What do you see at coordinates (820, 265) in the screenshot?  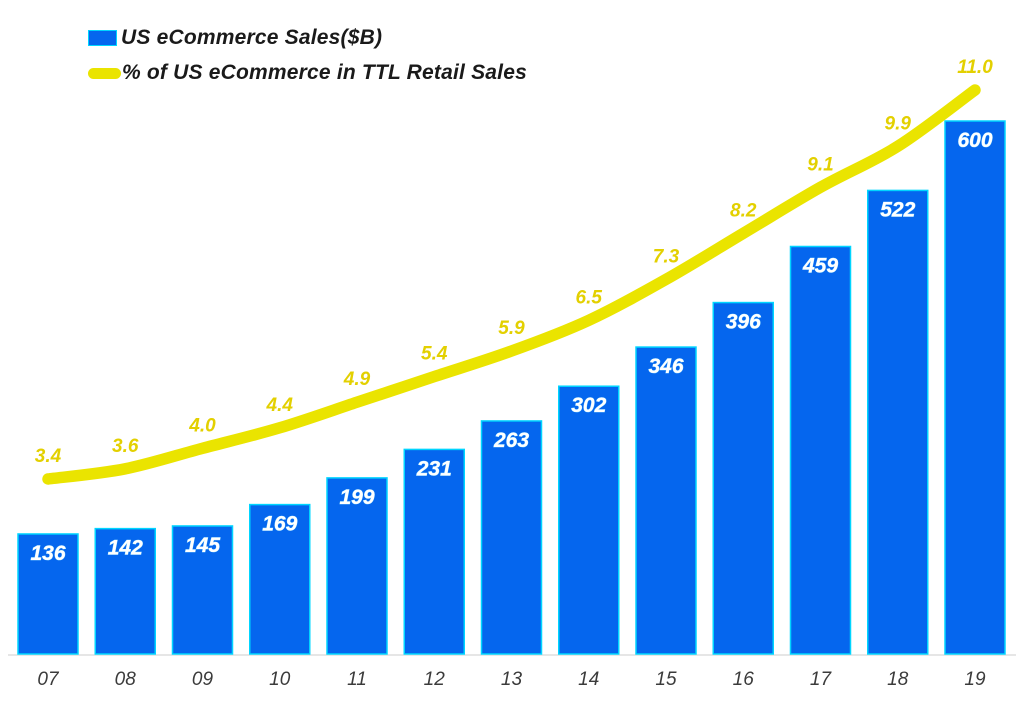 I see `bar-value-label: 459` at bounding box center [820, 265].